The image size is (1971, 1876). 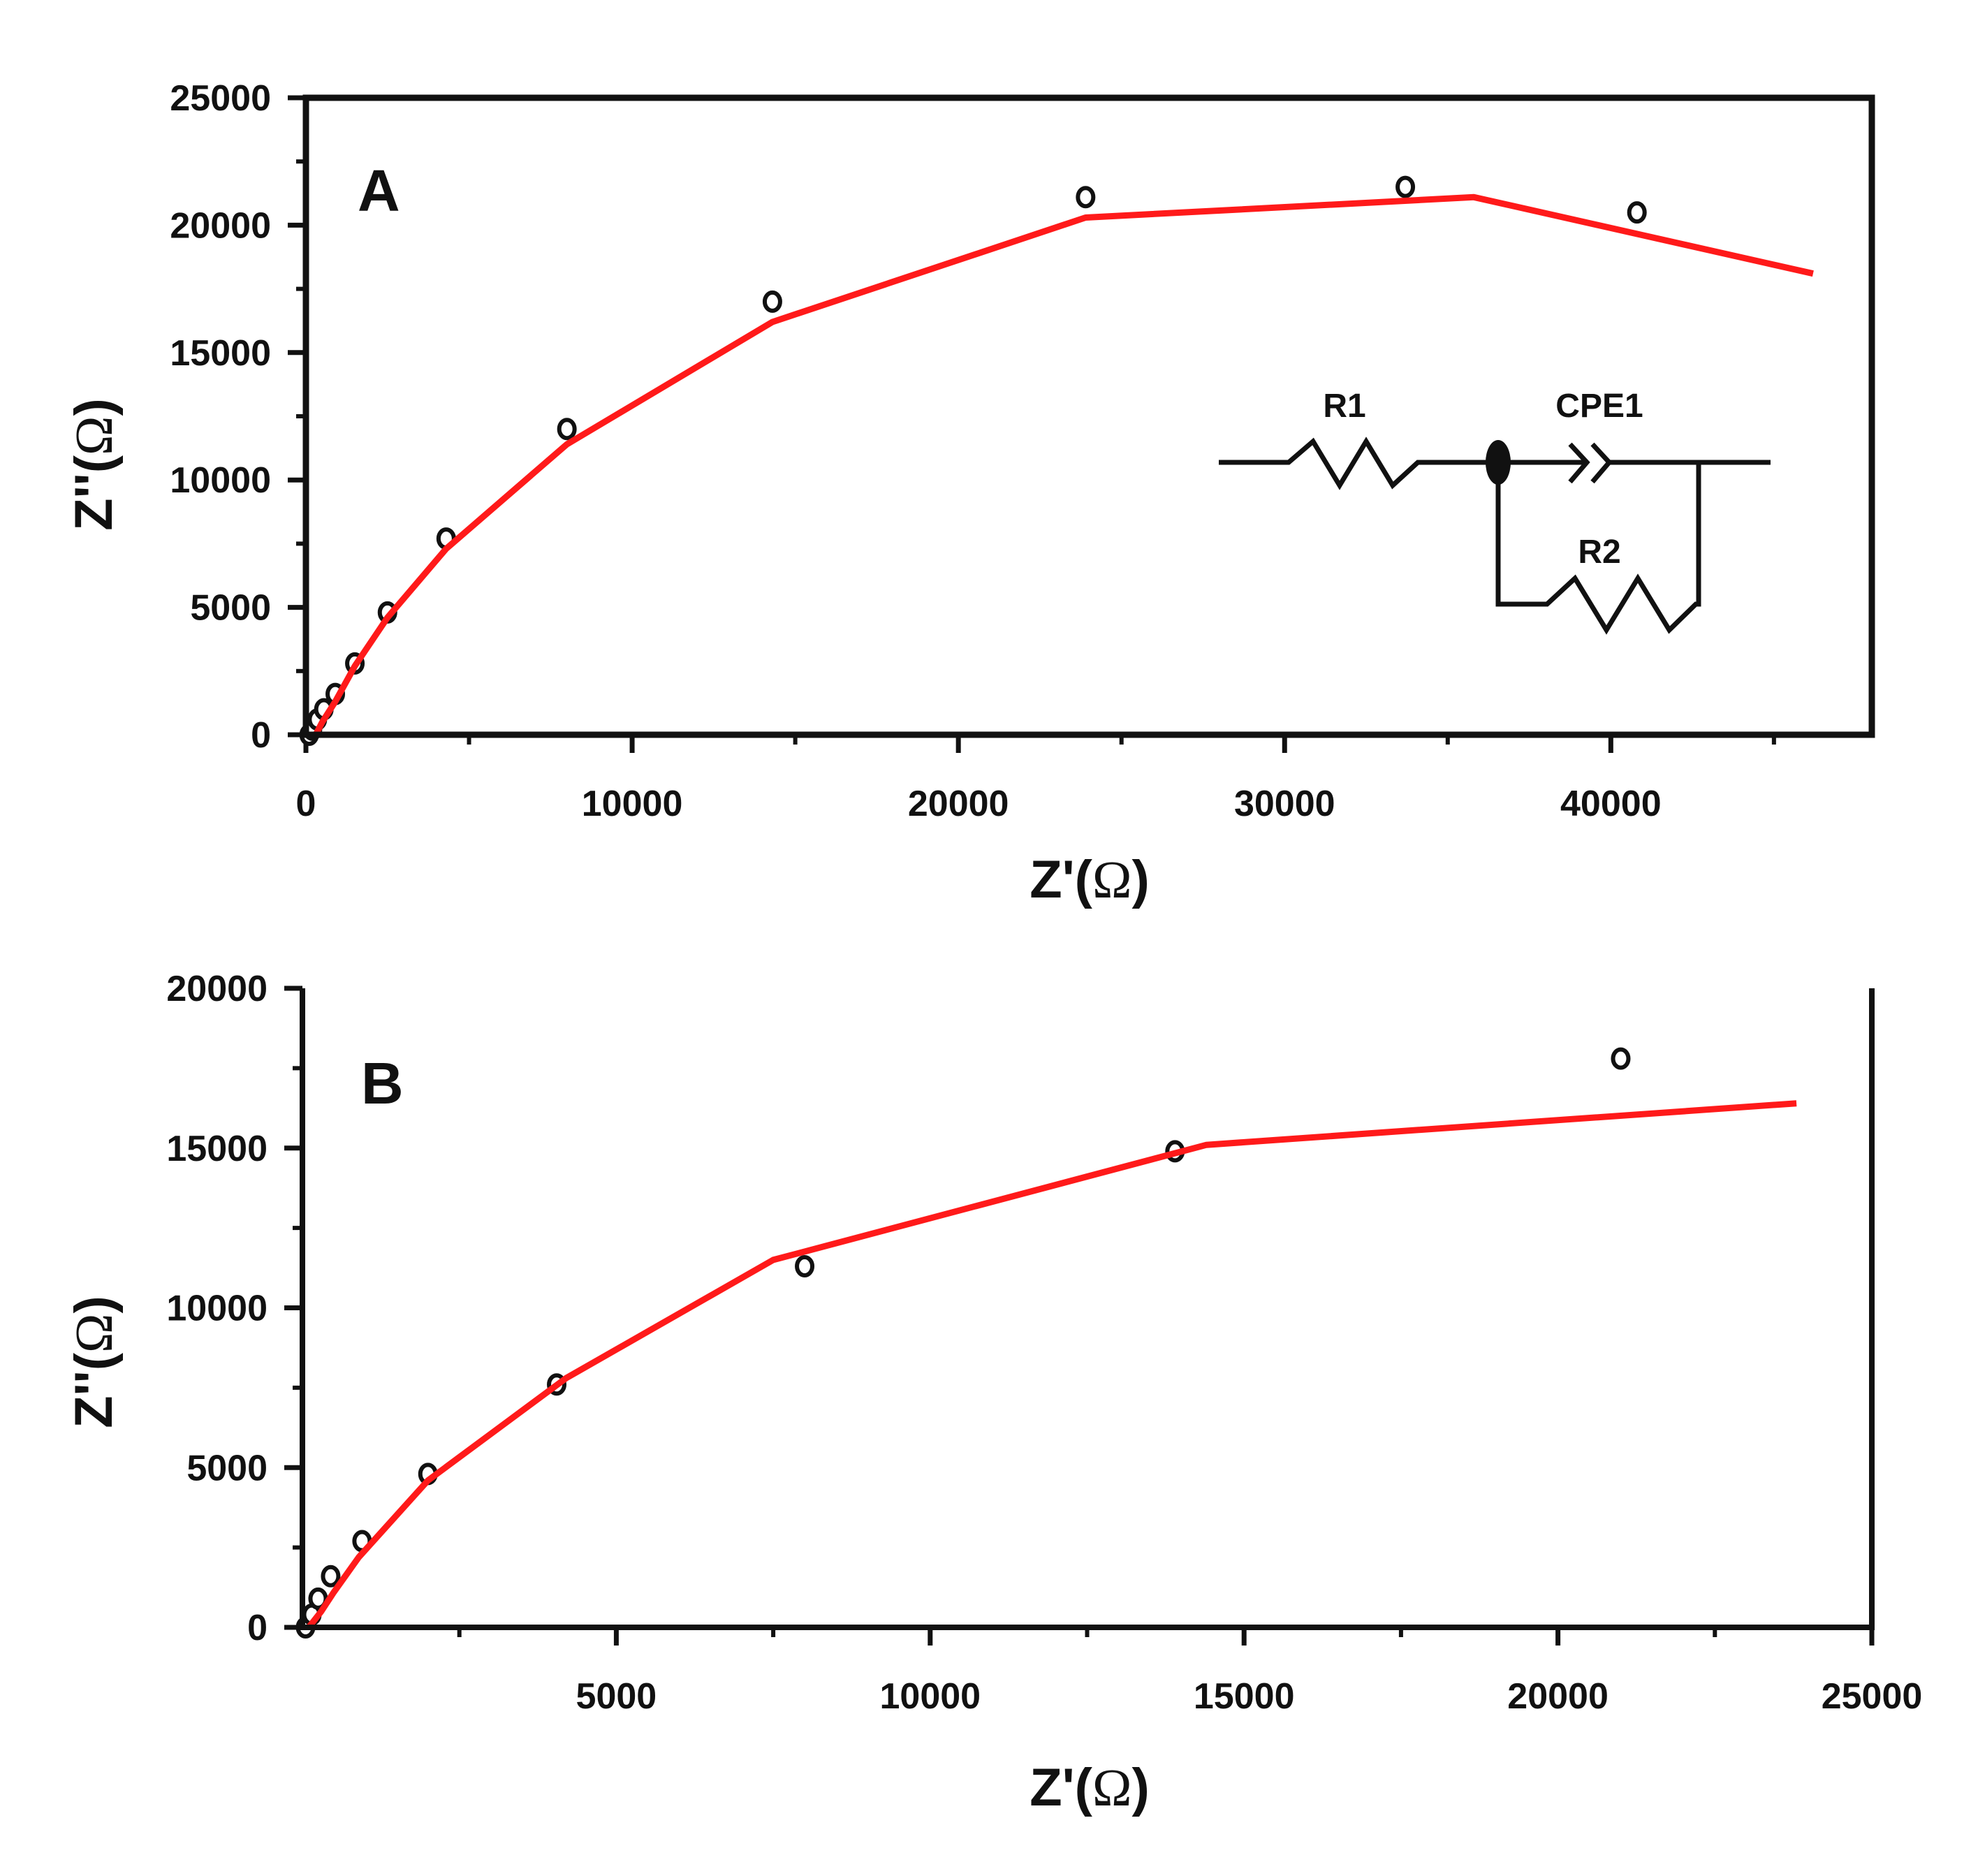 What do you see at coordinates (1344, 406) in the screenshot?
I see `circuit-label-r1: R1` at bounding box center [1344, 406].